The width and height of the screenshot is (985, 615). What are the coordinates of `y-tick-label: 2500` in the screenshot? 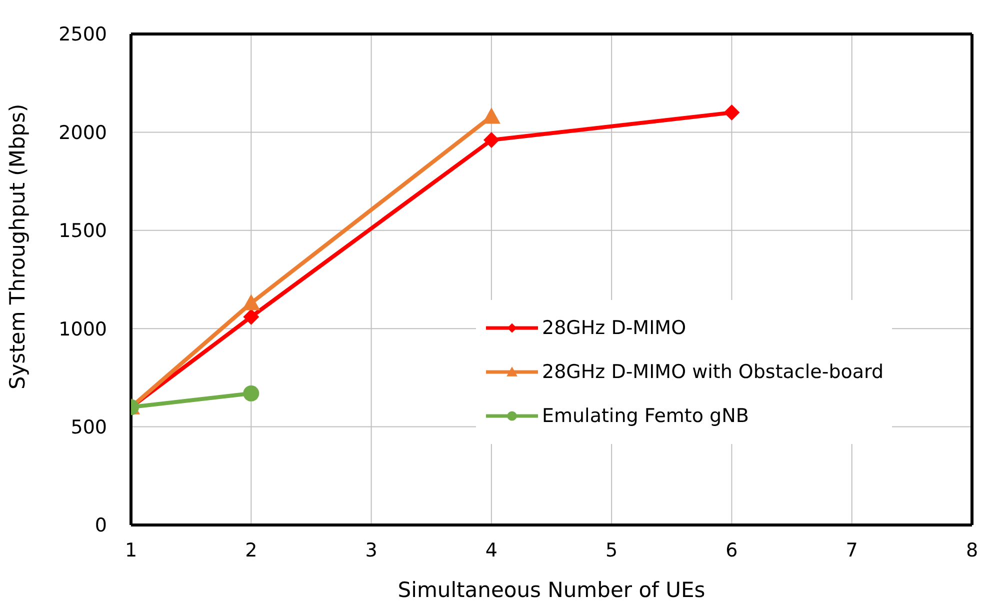 It's located at (82, 35).